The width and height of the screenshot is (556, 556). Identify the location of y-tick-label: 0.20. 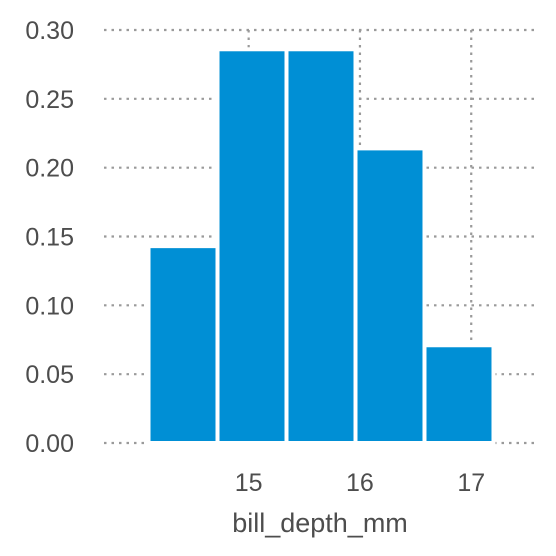
(49, 169).